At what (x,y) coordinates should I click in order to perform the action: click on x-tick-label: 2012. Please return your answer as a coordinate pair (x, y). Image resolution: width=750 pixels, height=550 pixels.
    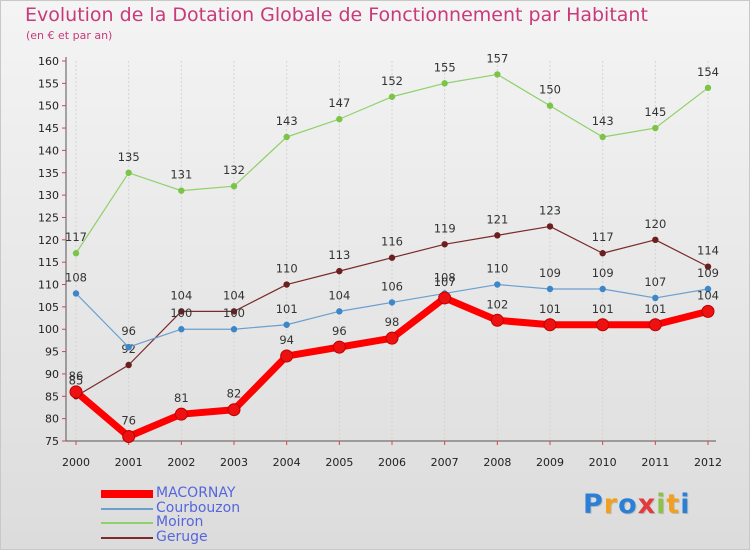
    Looking at the image, I should click on (708, 462).